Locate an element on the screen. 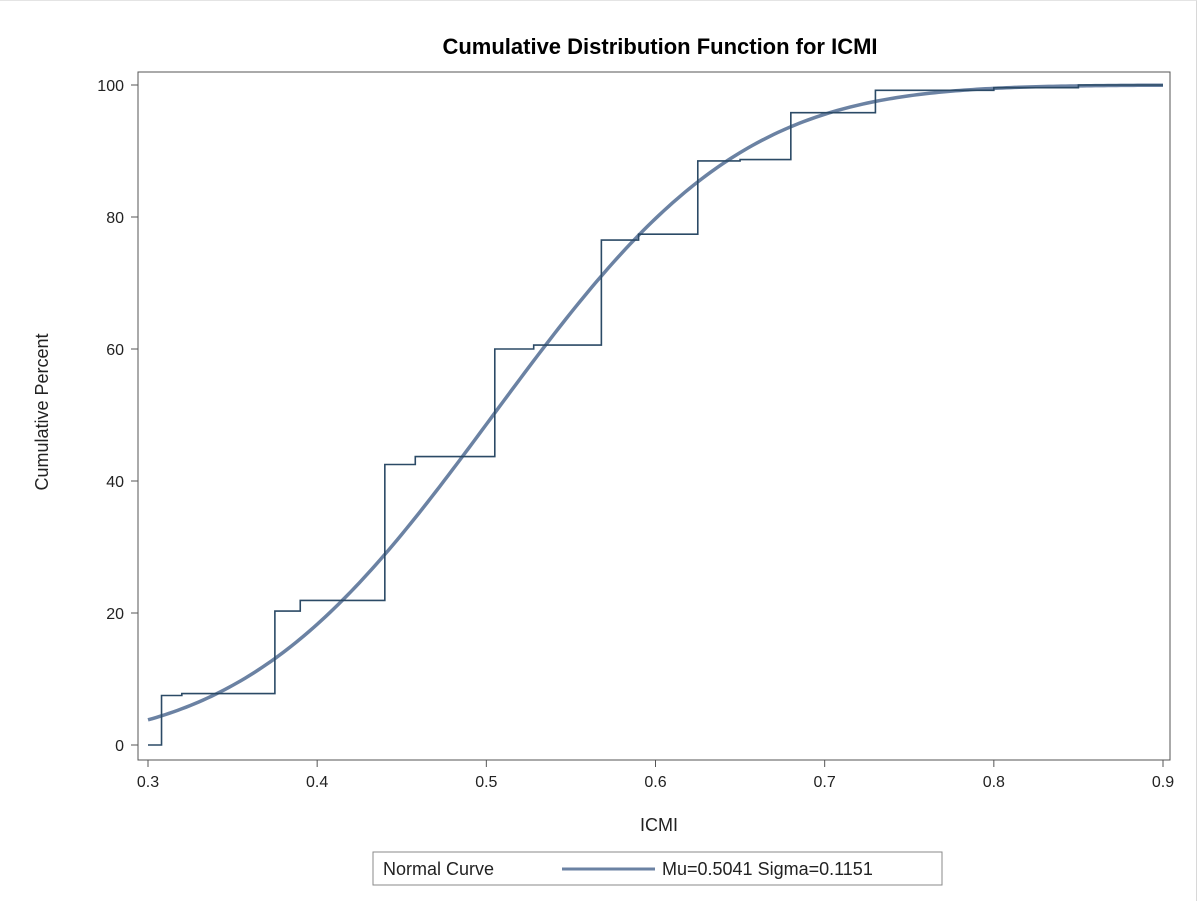 The width and height of the screenshot is (1198, 902). y-tick-label: 40 is located at coordinates (115, 482).